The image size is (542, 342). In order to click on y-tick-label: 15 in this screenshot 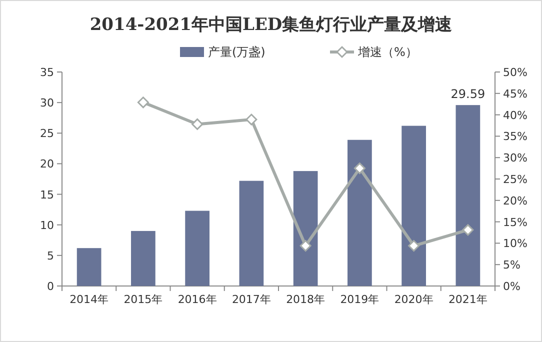, I will do `click(47, 195)`.